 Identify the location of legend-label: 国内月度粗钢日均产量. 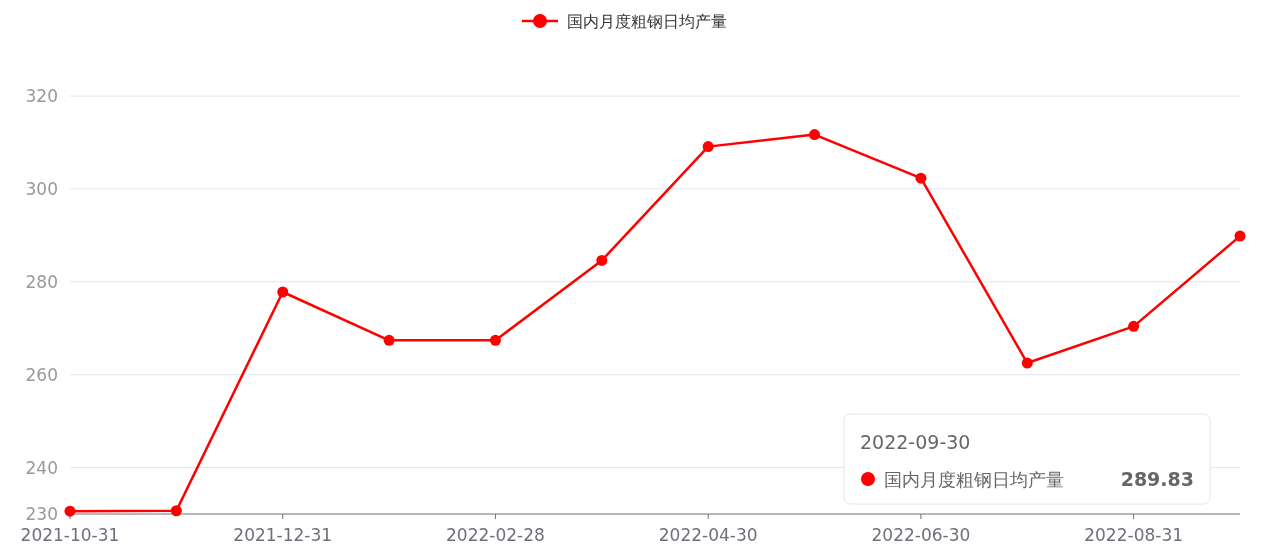
(647, 21).